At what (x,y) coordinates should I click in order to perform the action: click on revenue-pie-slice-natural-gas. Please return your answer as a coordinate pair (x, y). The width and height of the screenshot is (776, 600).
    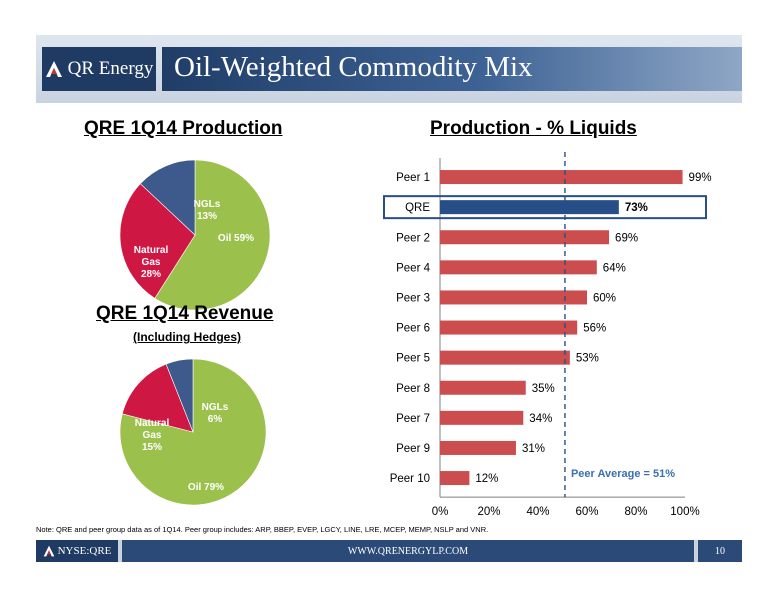
    Looking at the image, I should click on (157, 398).